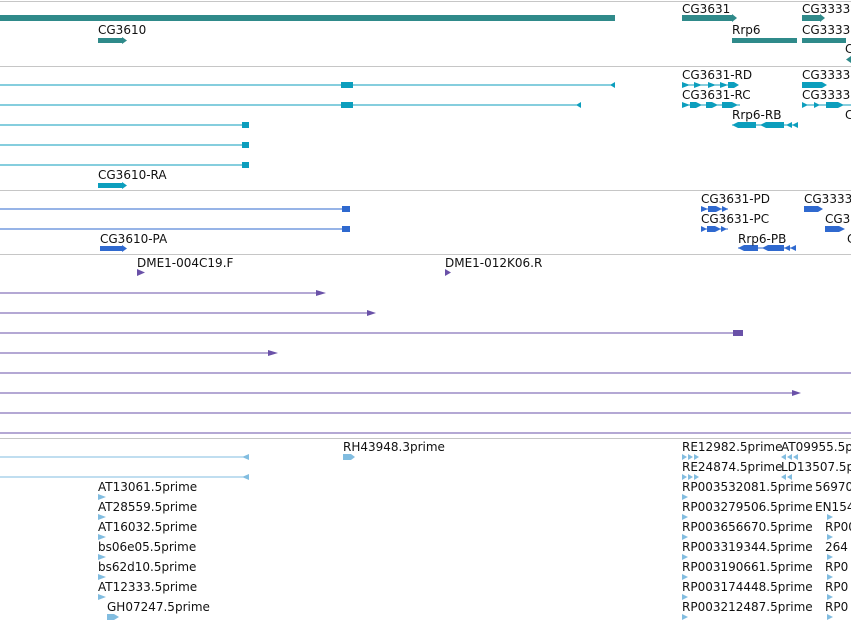 This screenshot has width=851, height=622. Describe the element at coordinates (147, 547) in the screenshot. I see `est-label: bs06e05.5prime` at that location.